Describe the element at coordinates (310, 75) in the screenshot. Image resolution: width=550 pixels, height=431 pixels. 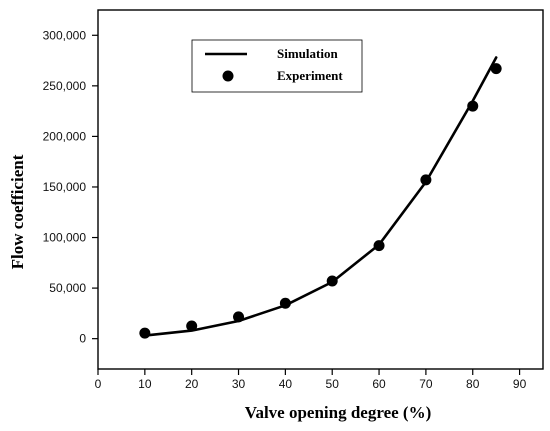
I see `legend-experiment-label: Experiment` at that location.